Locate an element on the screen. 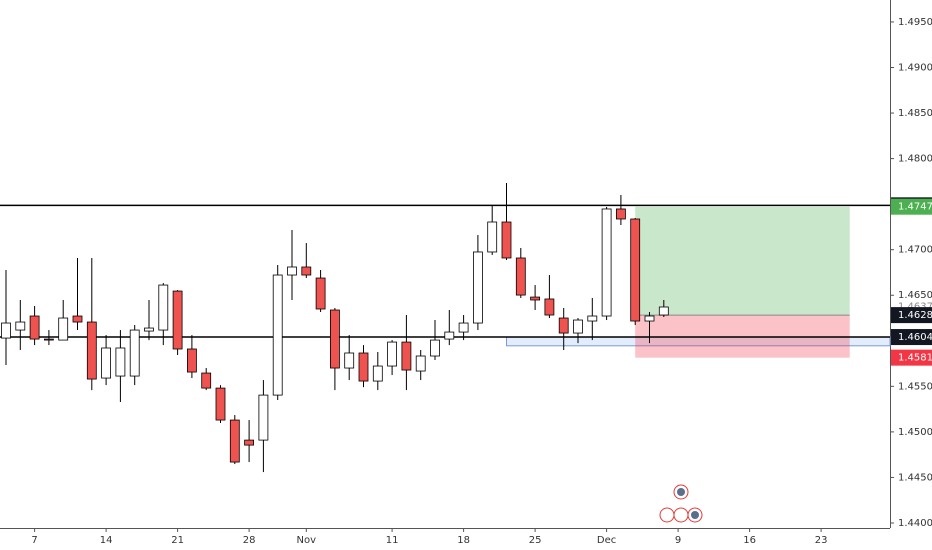 Image resolution: width=932 pixels, height=550 pixels. y-tick-label: 1.45500 is located at coordinates (915, 386).